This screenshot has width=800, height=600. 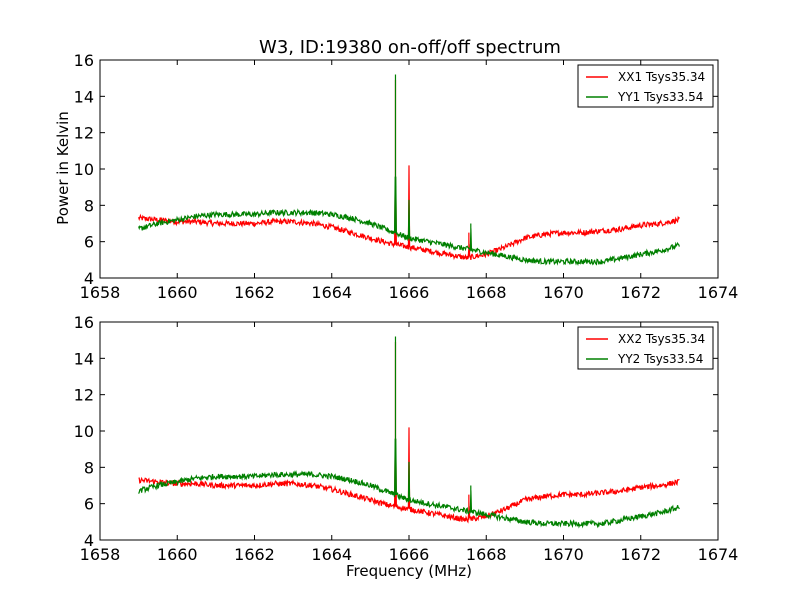 I want to click on legend-label: YY1 Tsys33.54, so click(x=660, y=97).